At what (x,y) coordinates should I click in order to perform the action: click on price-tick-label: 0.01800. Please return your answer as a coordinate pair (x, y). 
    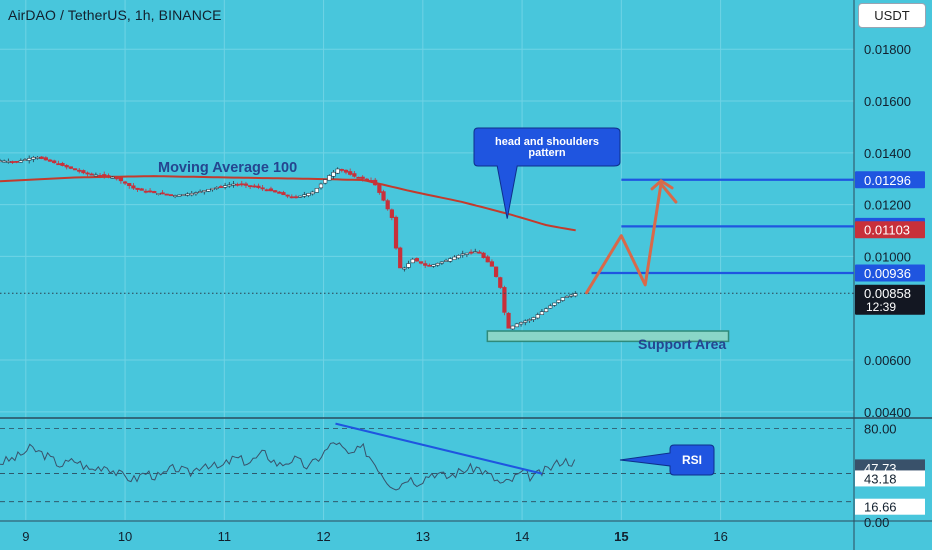
    Looking at the image, I should click on (887, 49).